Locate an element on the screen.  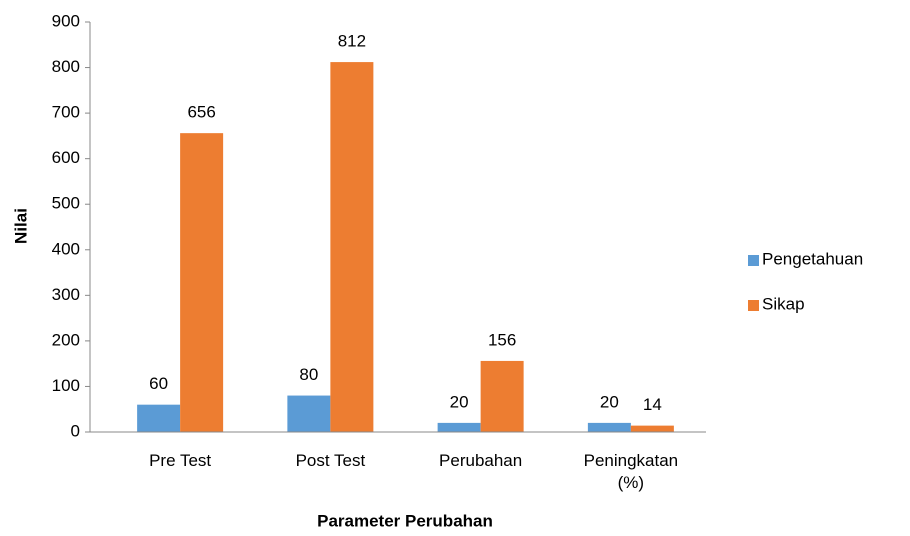
y-tick-label: 200 is located at coordinates (66, 339).